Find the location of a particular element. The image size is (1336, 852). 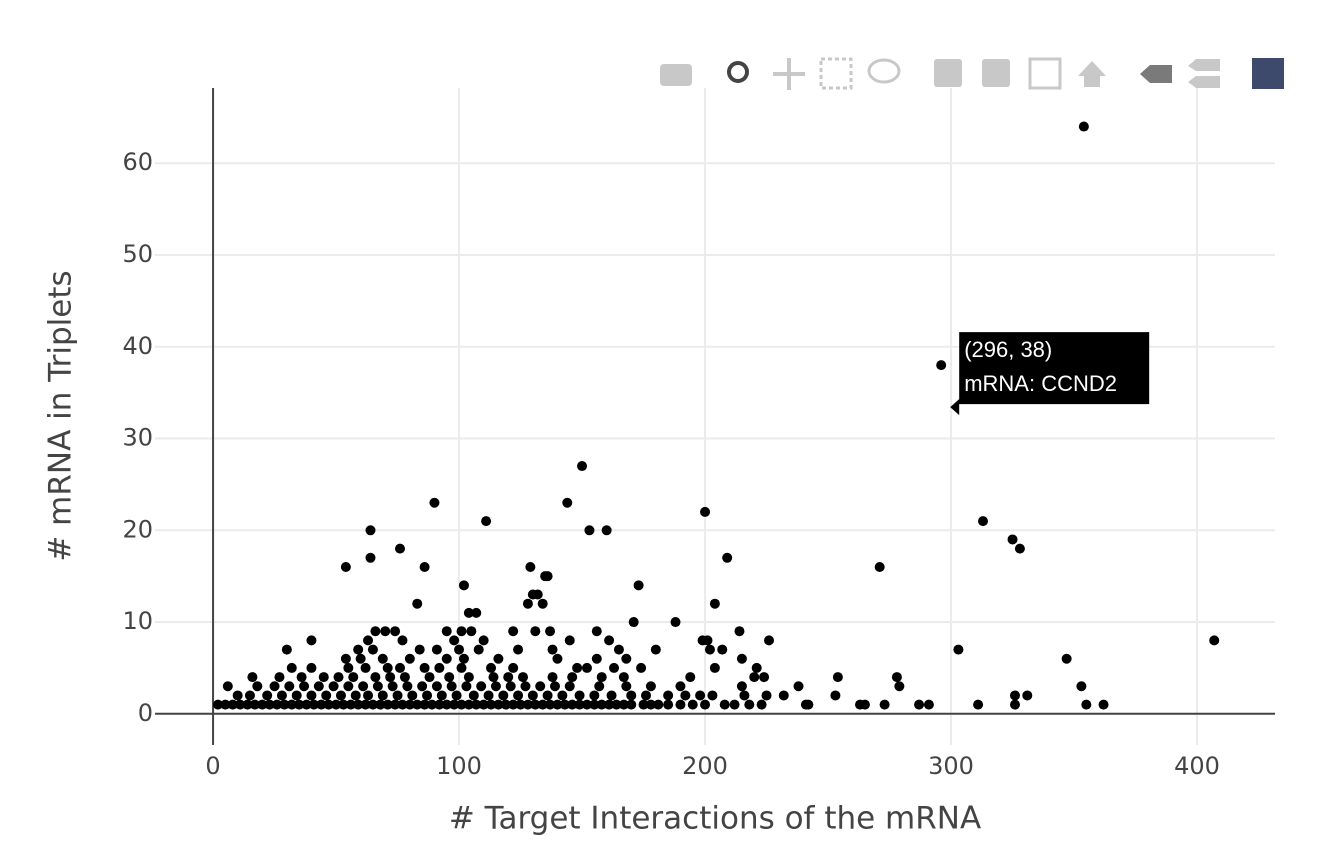

x-tick-label: 0 is located at coordinates (212, 766).